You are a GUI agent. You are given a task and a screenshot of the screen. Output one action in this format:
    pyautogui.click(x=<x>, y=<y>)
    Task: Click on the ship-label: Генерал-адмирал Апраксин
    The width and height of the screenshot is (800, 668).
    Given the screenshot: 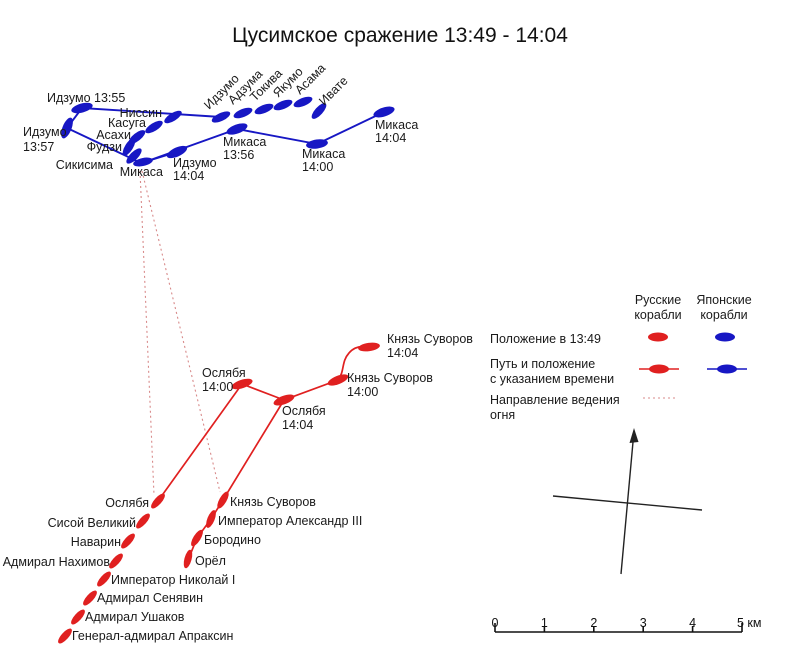 What is the action you would take?
    pyautogui.click(x=152, y=636)
    